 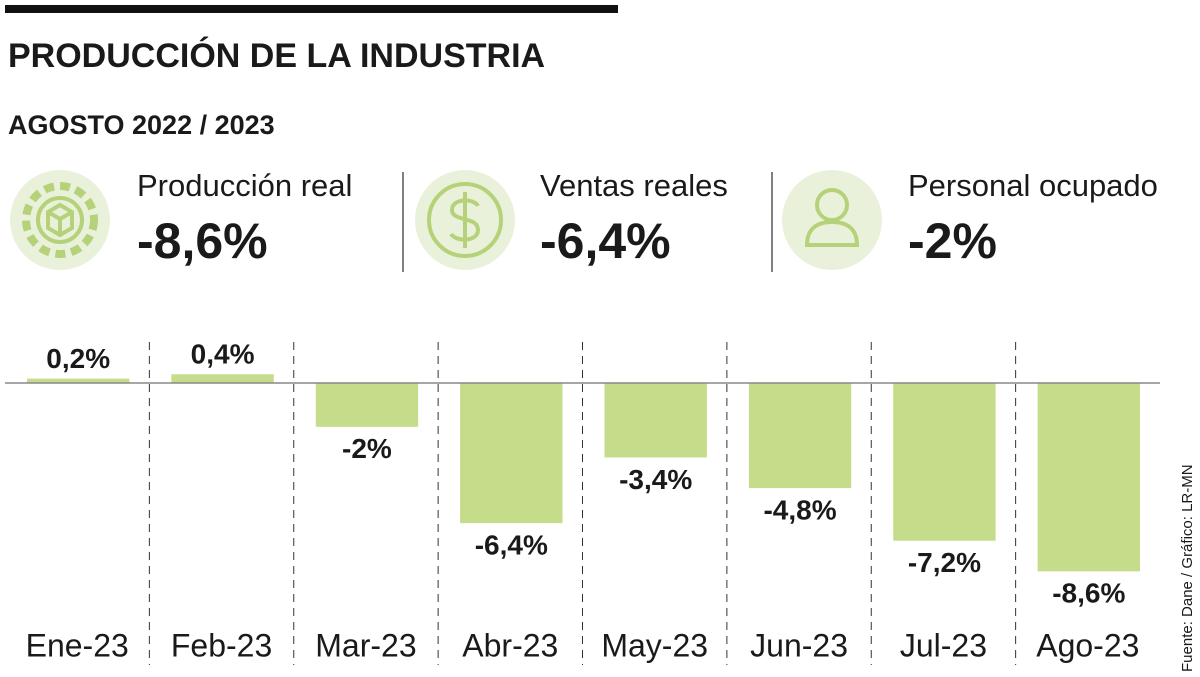 I want to click on icon-person, so click(x=832, y=220).